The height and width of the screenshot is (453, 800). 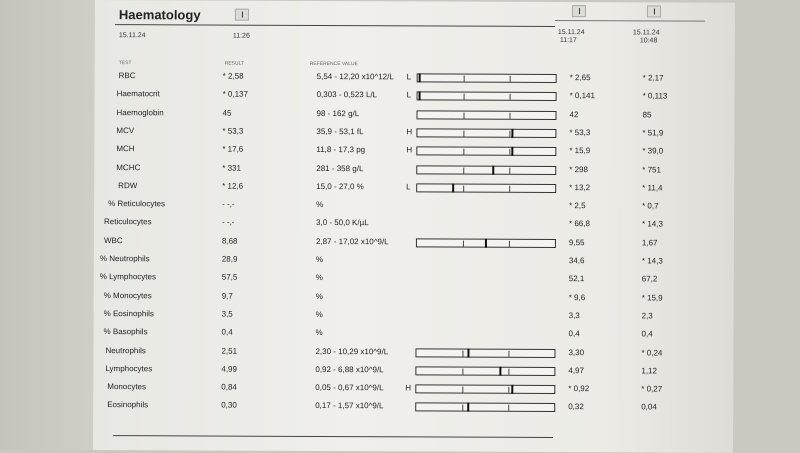 What do you see at coordinates (649, 243) in the screenshot?
I see `row-prev2: 1,67` at bounding box center [649, 243].